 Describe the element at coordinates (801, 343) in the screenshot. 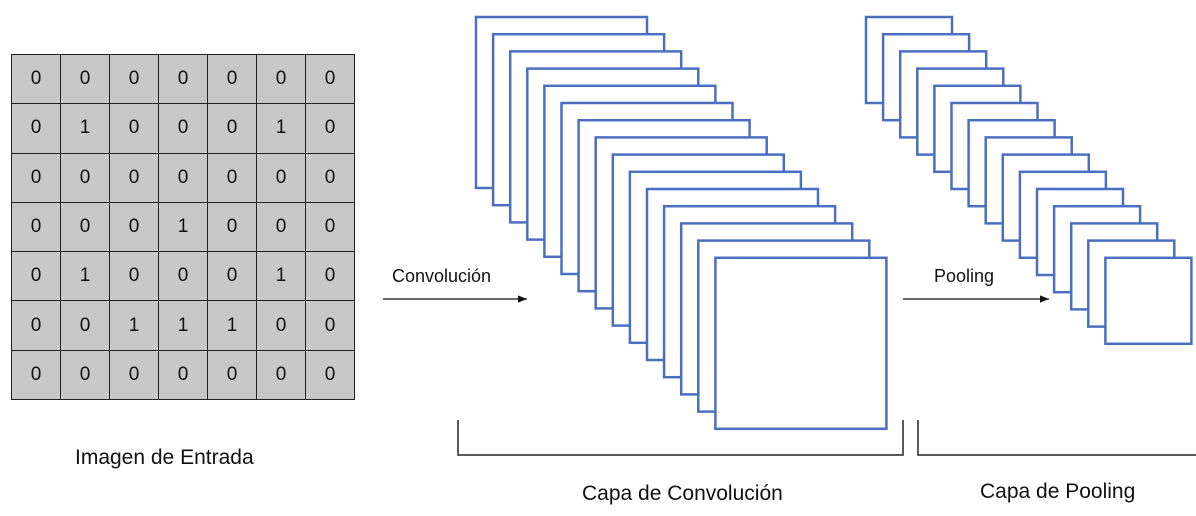

I see `convolution-feature-map` at that location.